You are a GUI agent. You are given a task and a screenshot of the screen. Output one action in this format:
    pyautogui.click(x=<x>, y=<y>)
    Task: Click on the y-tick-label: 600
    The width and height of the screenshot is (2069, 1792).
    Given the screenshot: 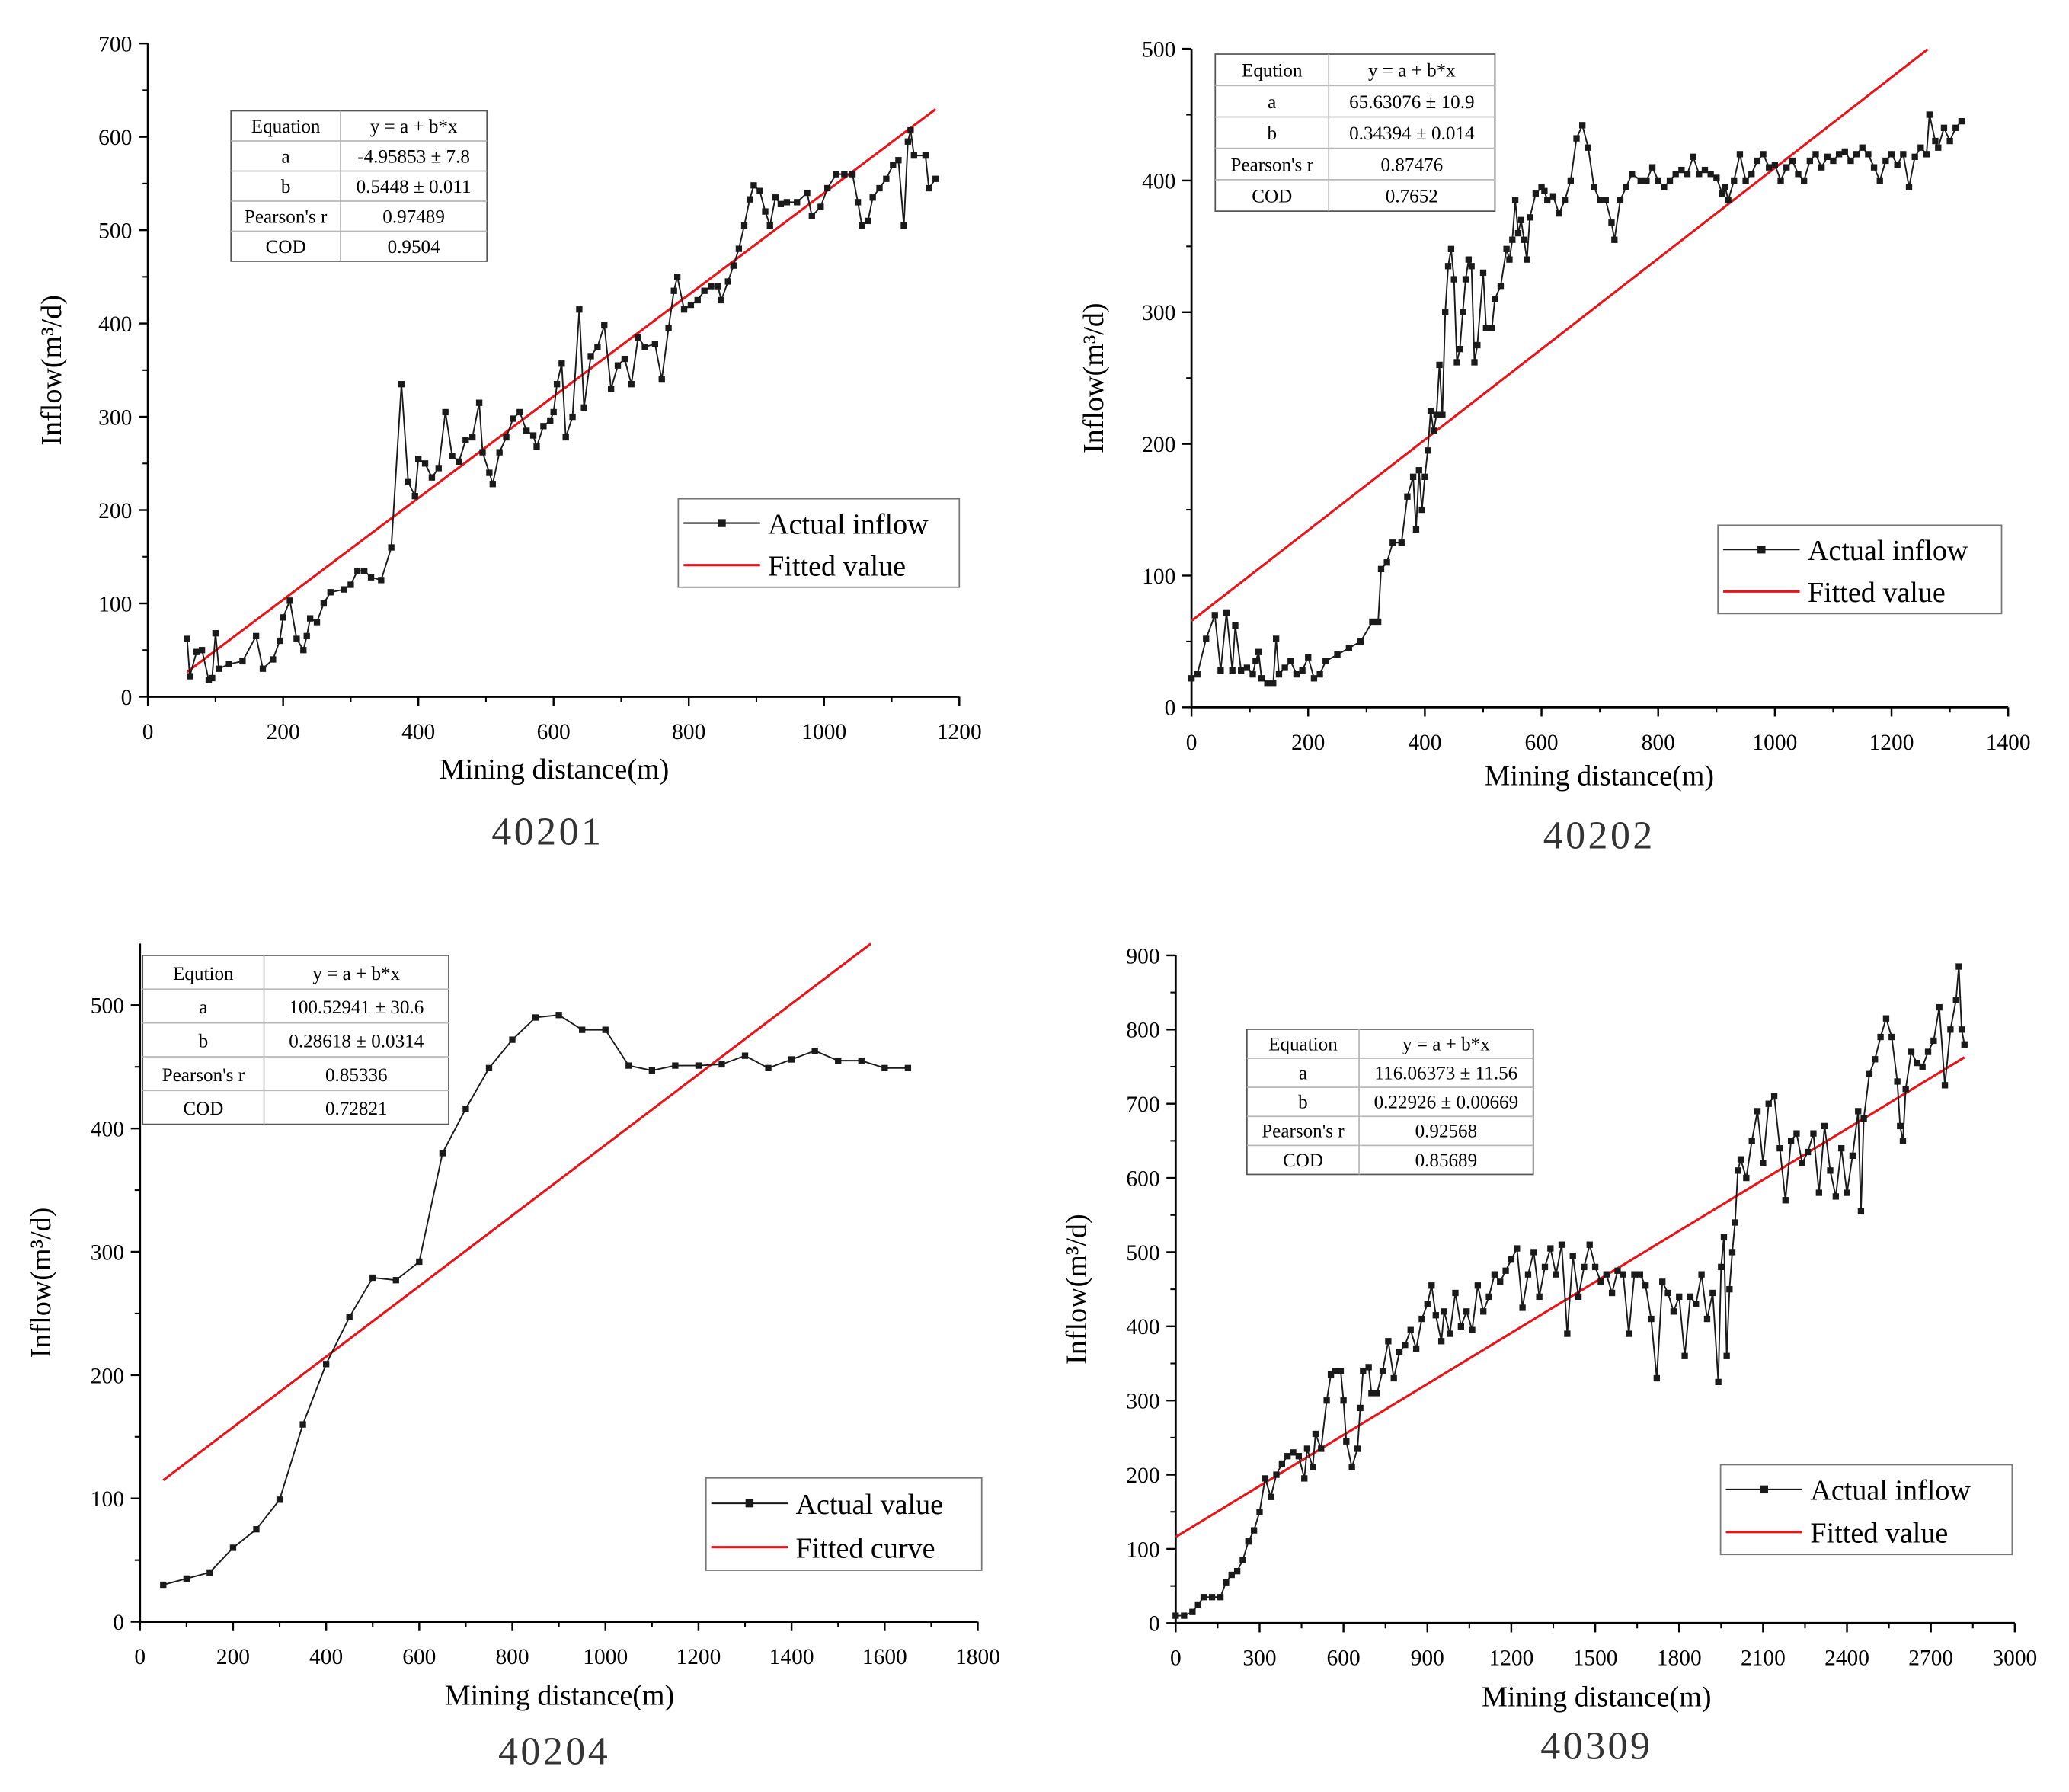 What is the action you would take?
    pyautogui.click(x=115, y=138)
    